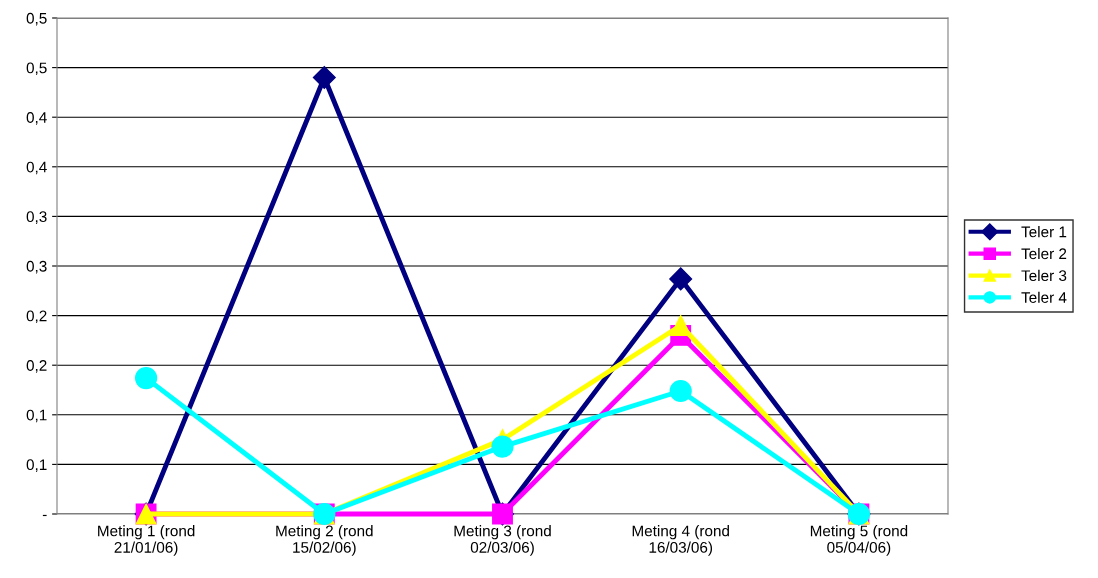 Image resolution: width=1098 pixels, height=578 pixels. I want to click on x-tick-label: Meting 5 (rond 05/04/06), so click(859, 540).